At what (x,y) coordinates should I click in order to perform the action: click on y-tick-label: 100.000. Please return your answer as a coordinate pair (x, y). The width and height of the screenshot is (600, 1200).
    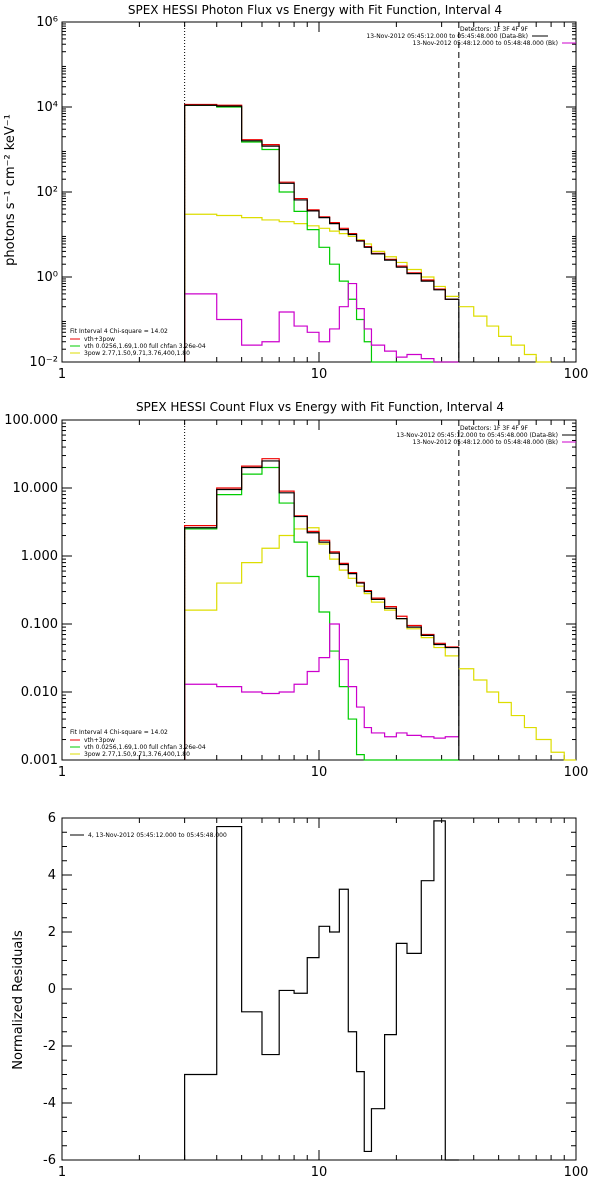
    Looking at the image, I should click on (31, 420).